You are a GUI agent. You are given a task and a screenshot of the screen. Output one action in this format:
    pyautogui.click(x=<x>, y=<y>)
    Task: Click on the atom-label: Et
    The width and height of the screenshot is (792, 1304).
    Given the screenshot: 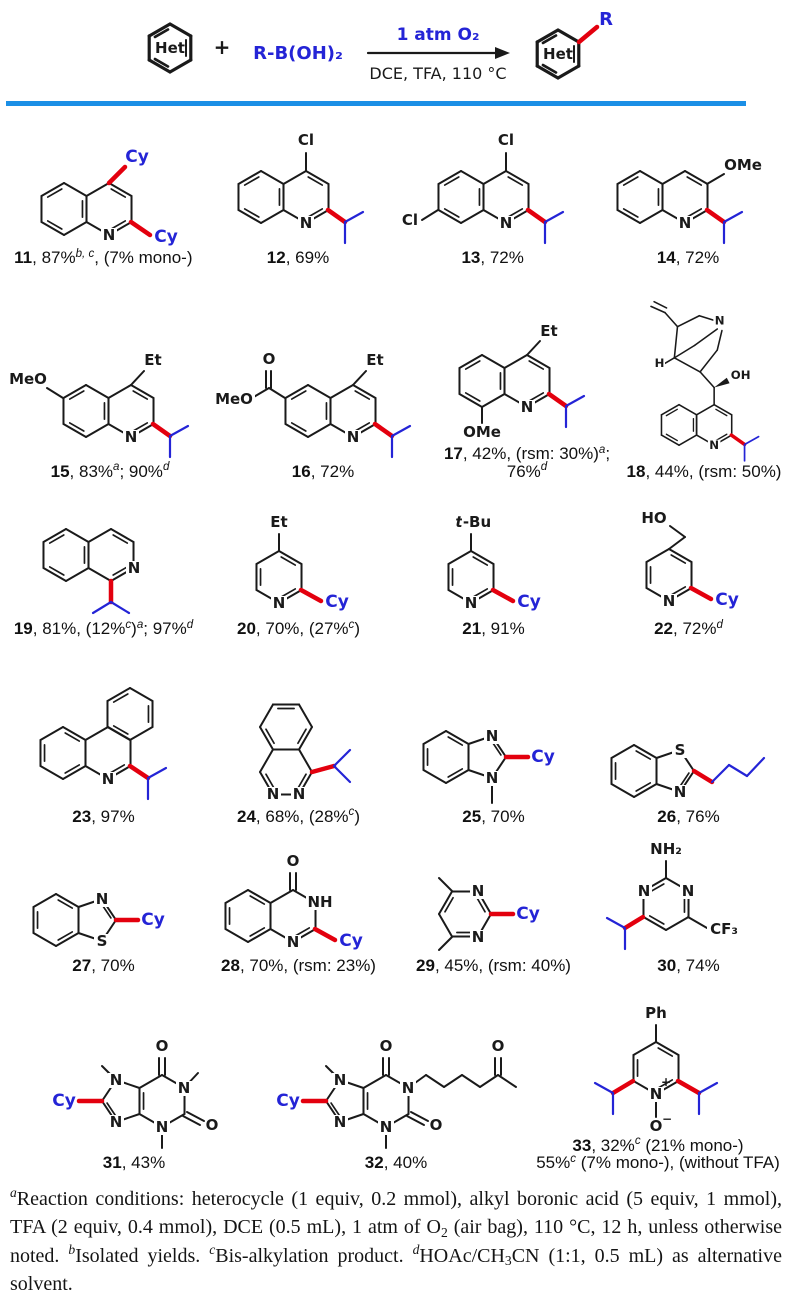 What is the action you would take?
    pyautogui.click(x=548, y=331)
    